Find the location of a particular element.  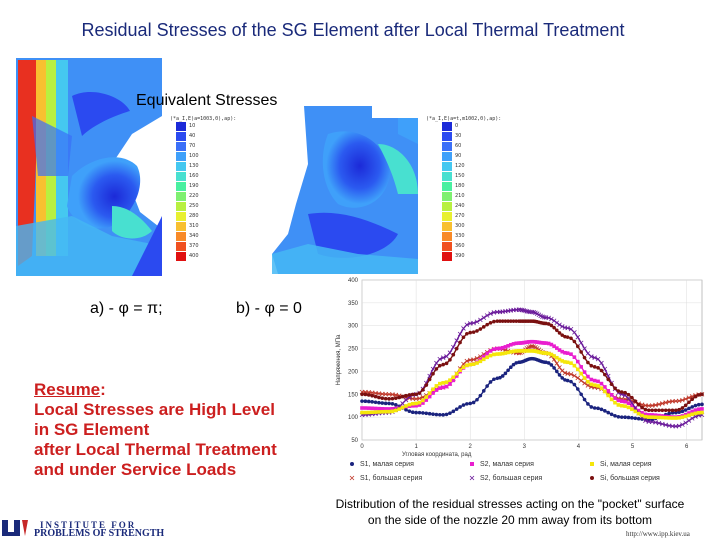

institute-logo-icon is located at coordinates (15, 528).